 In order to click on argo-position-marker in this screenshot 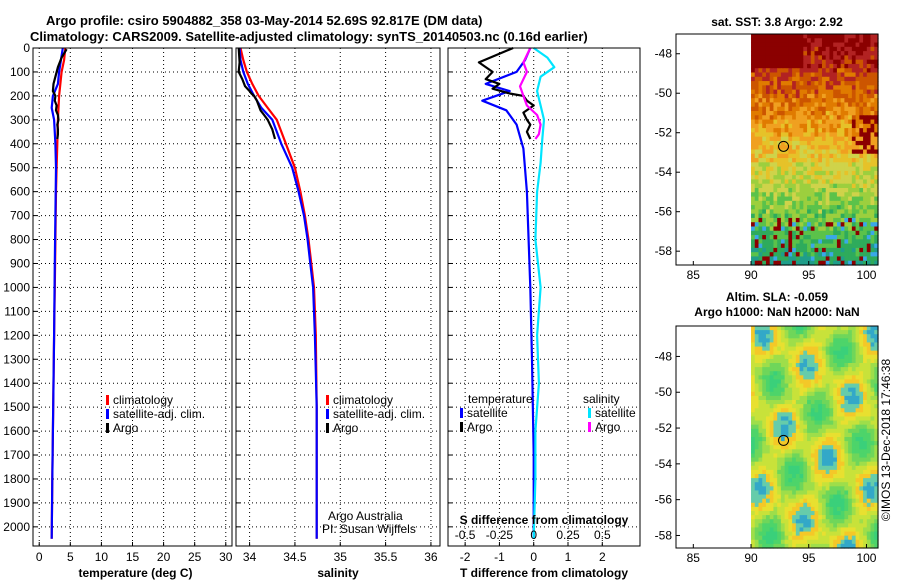, I will do `click(784, 440)`.